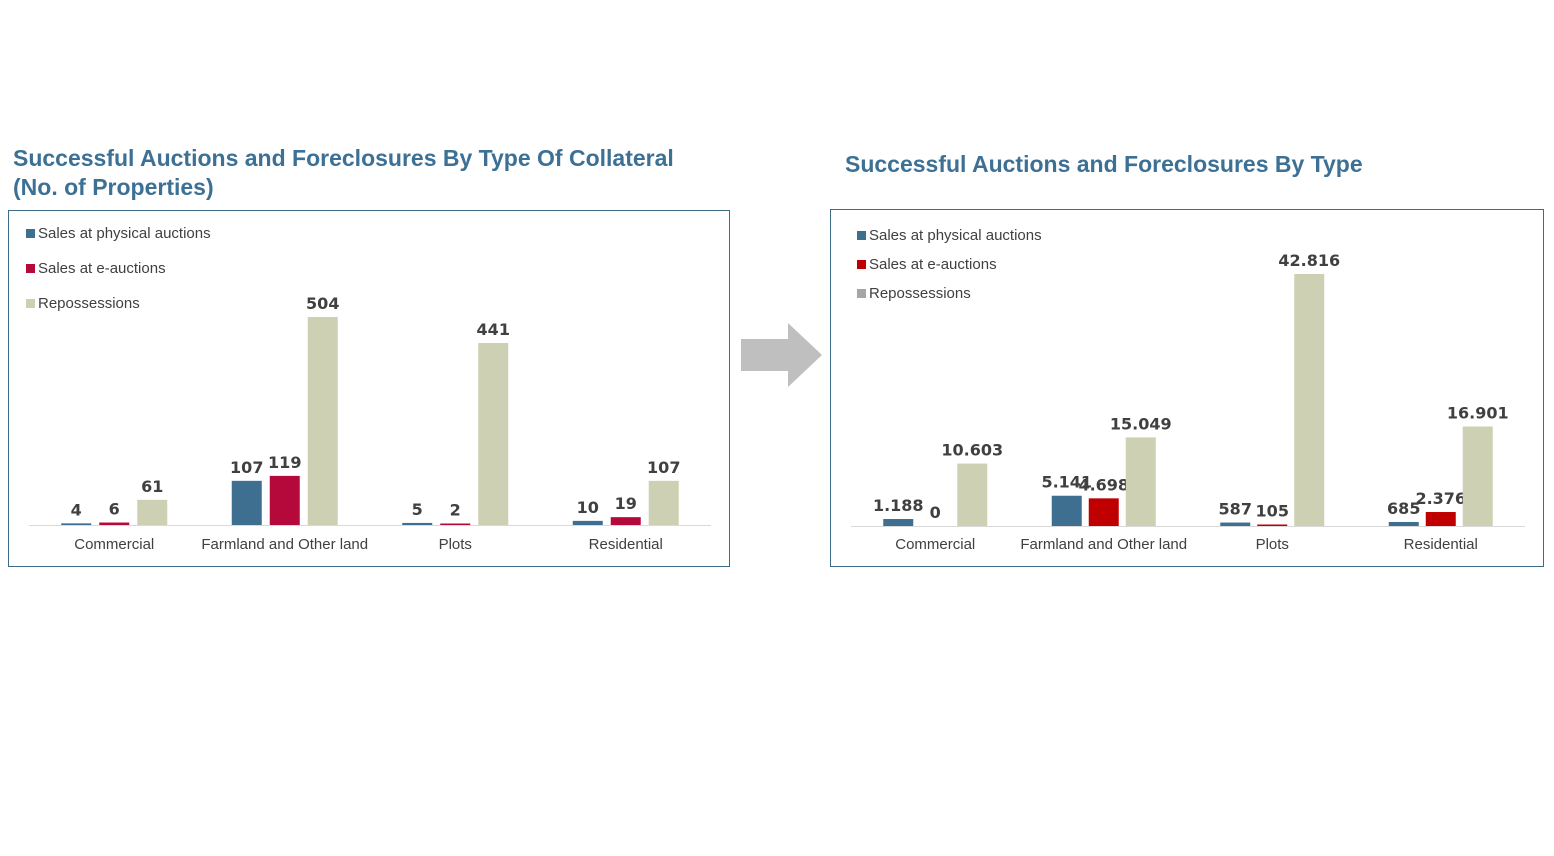  I want to click on data-label: 5.141, so click(1066, 482).